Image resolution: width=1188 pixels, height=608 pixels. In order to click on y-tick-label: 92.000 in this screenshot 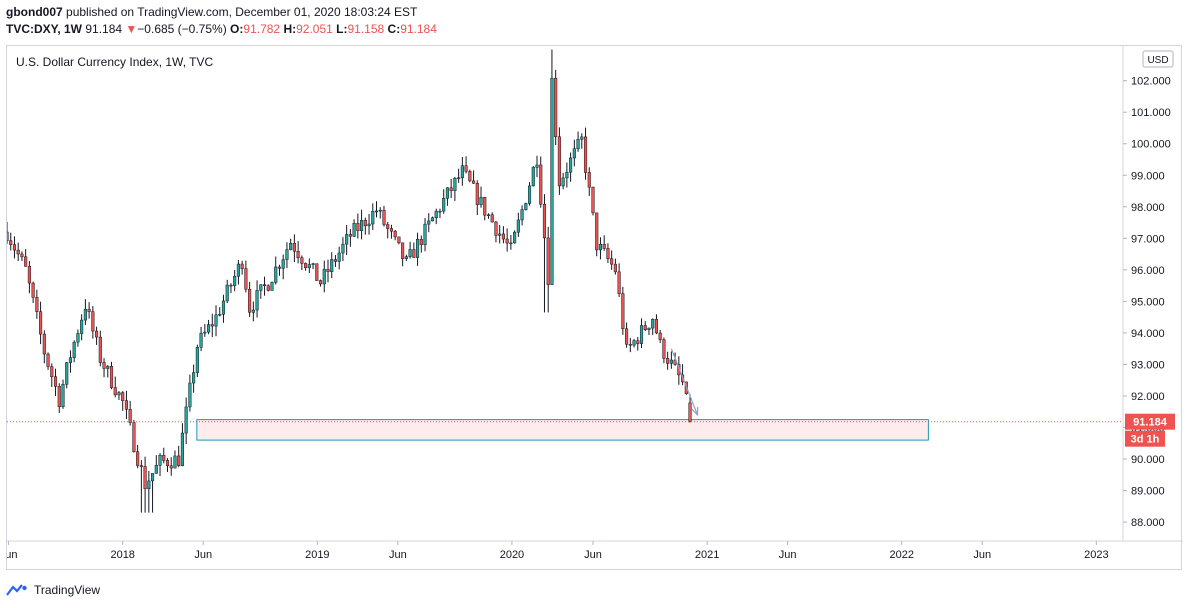, I will do `click(1148, 397)`.